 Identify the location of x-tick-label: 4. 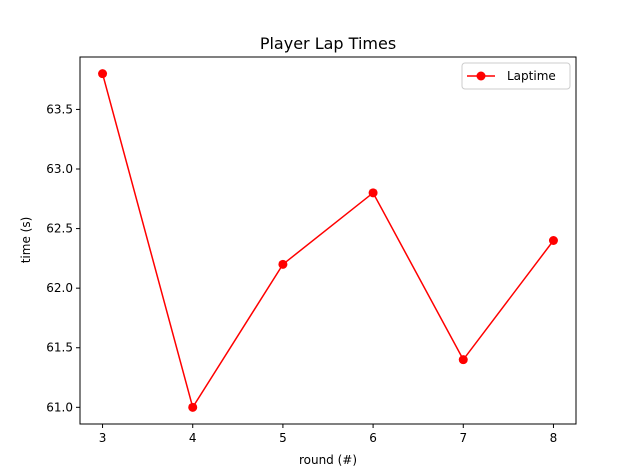
(193, 438).